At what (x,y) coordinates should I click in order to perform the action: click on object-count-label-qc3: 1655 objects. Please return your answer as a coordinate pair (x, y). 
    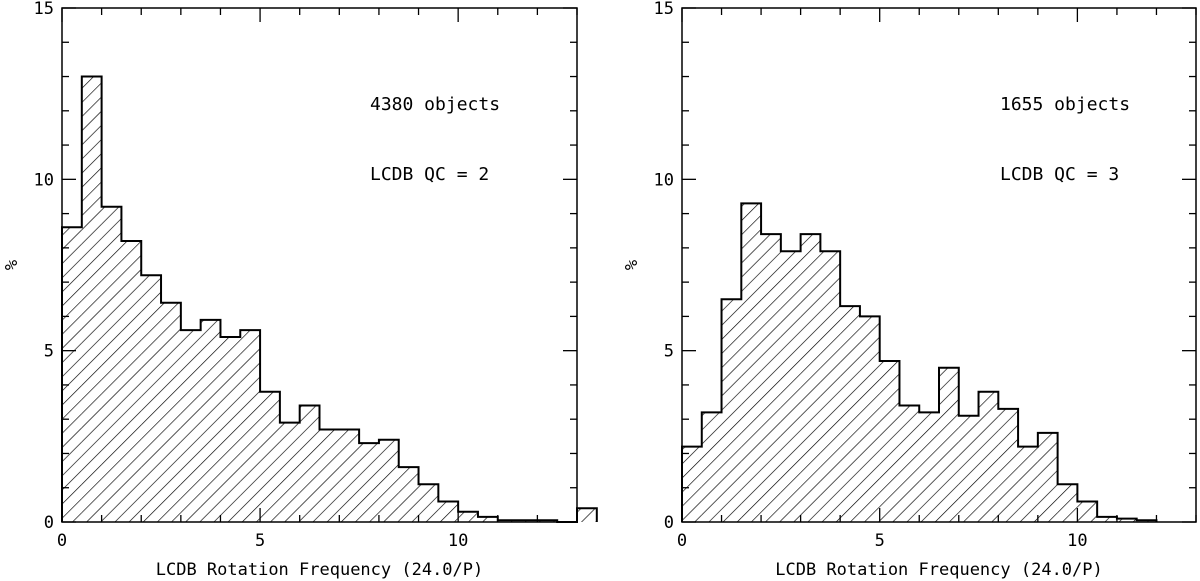
    Looking at the image, I should click on (1065, 104).